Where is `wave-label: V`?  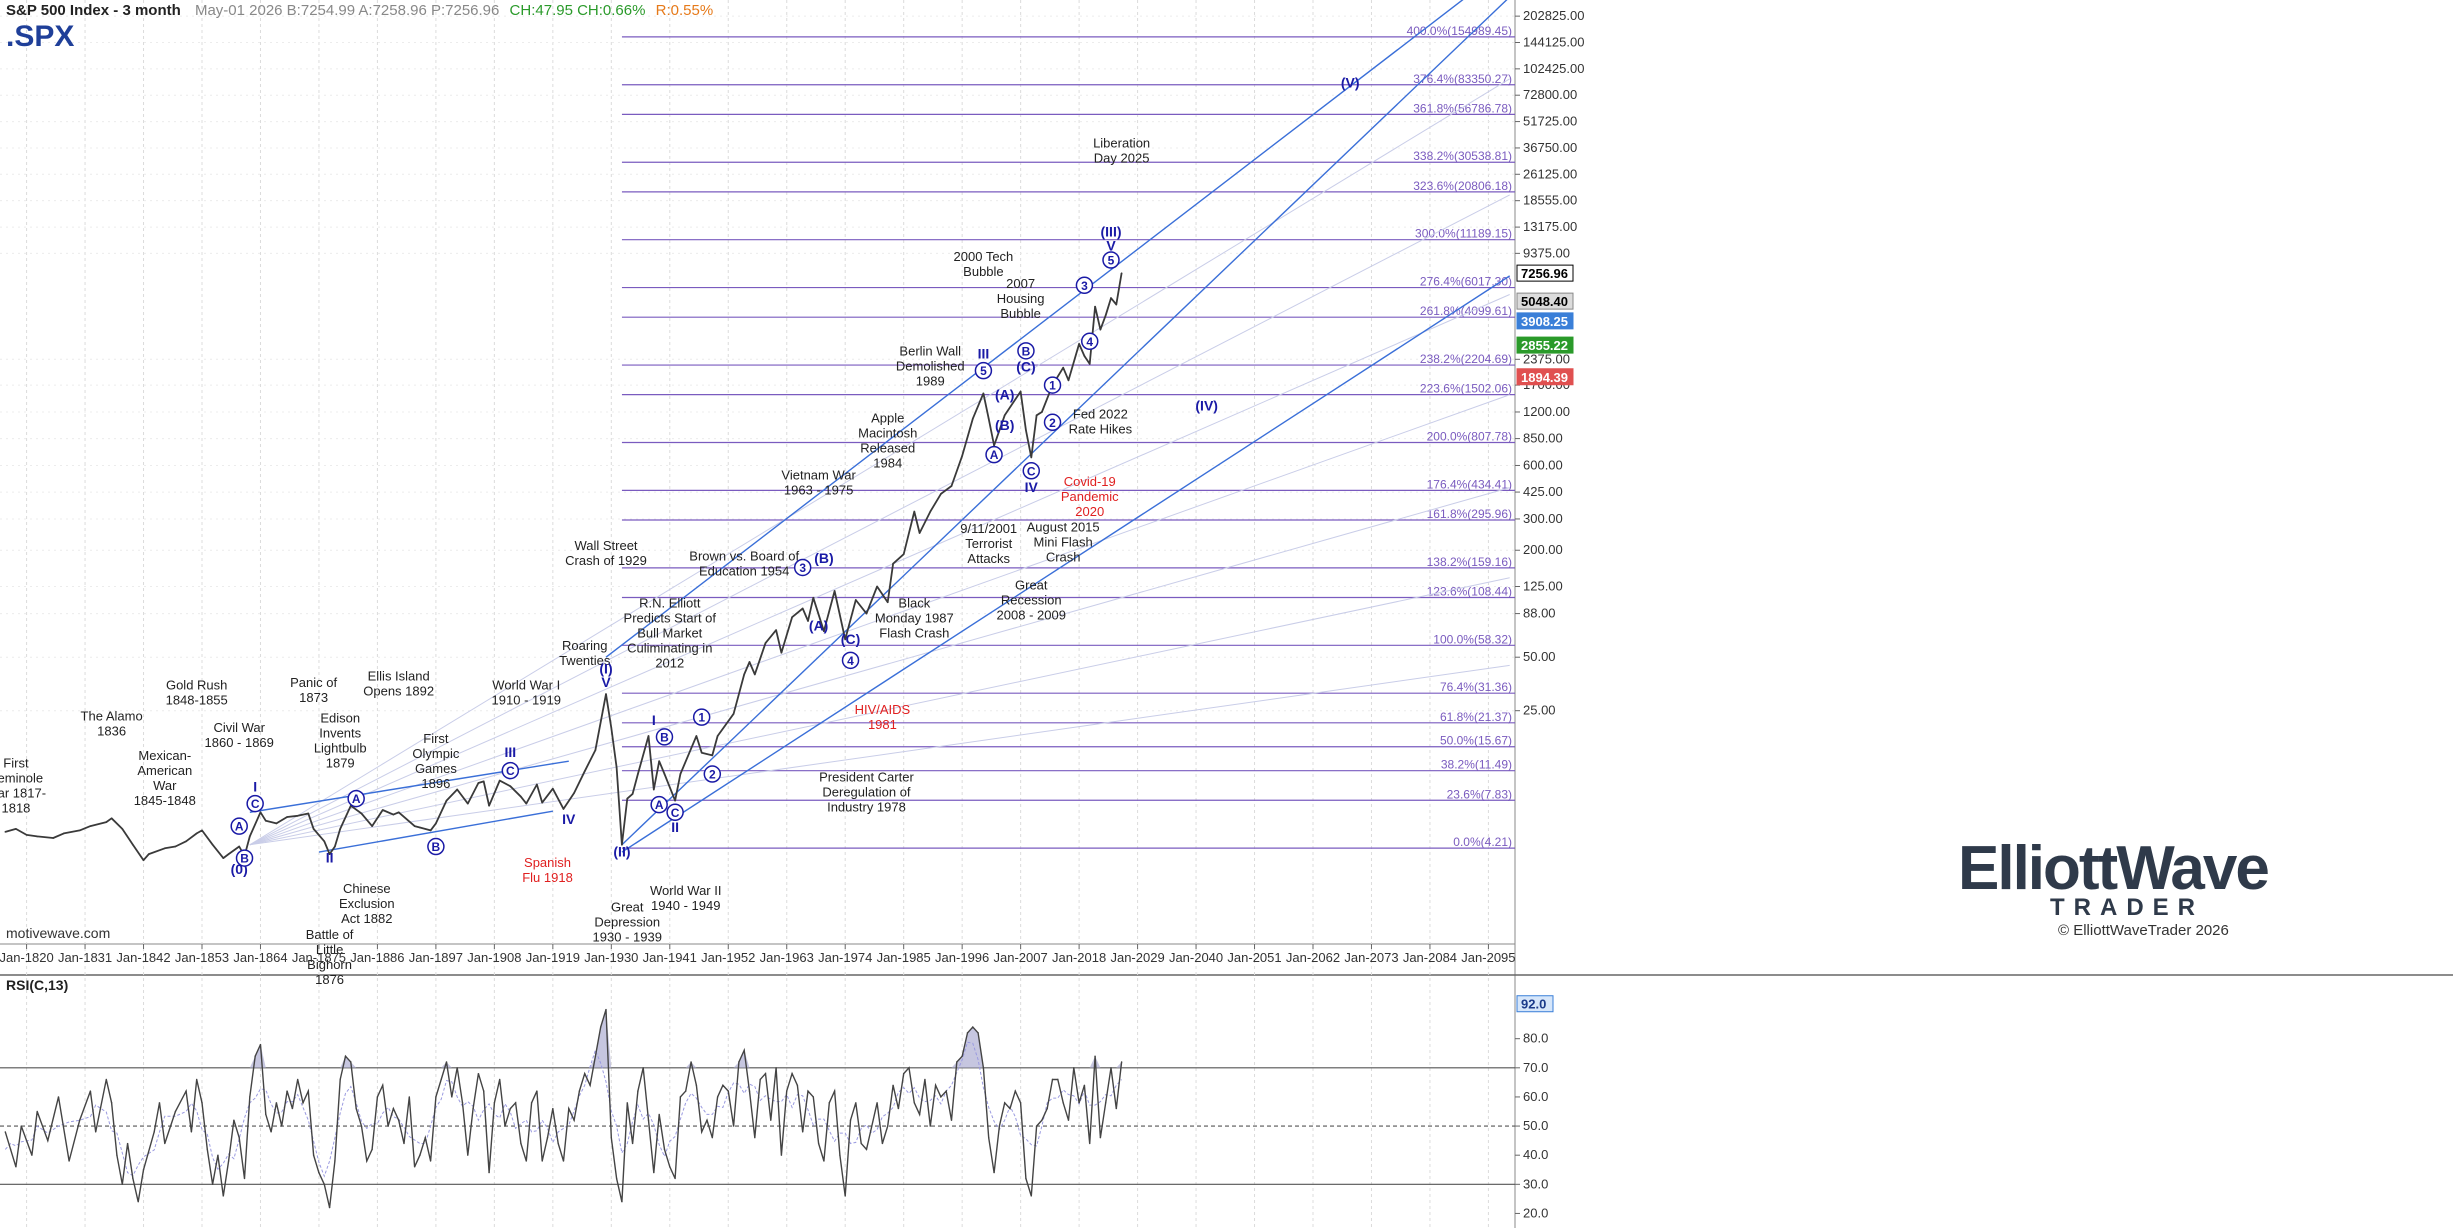
wave-label: V is located at coordinates (606, 682).